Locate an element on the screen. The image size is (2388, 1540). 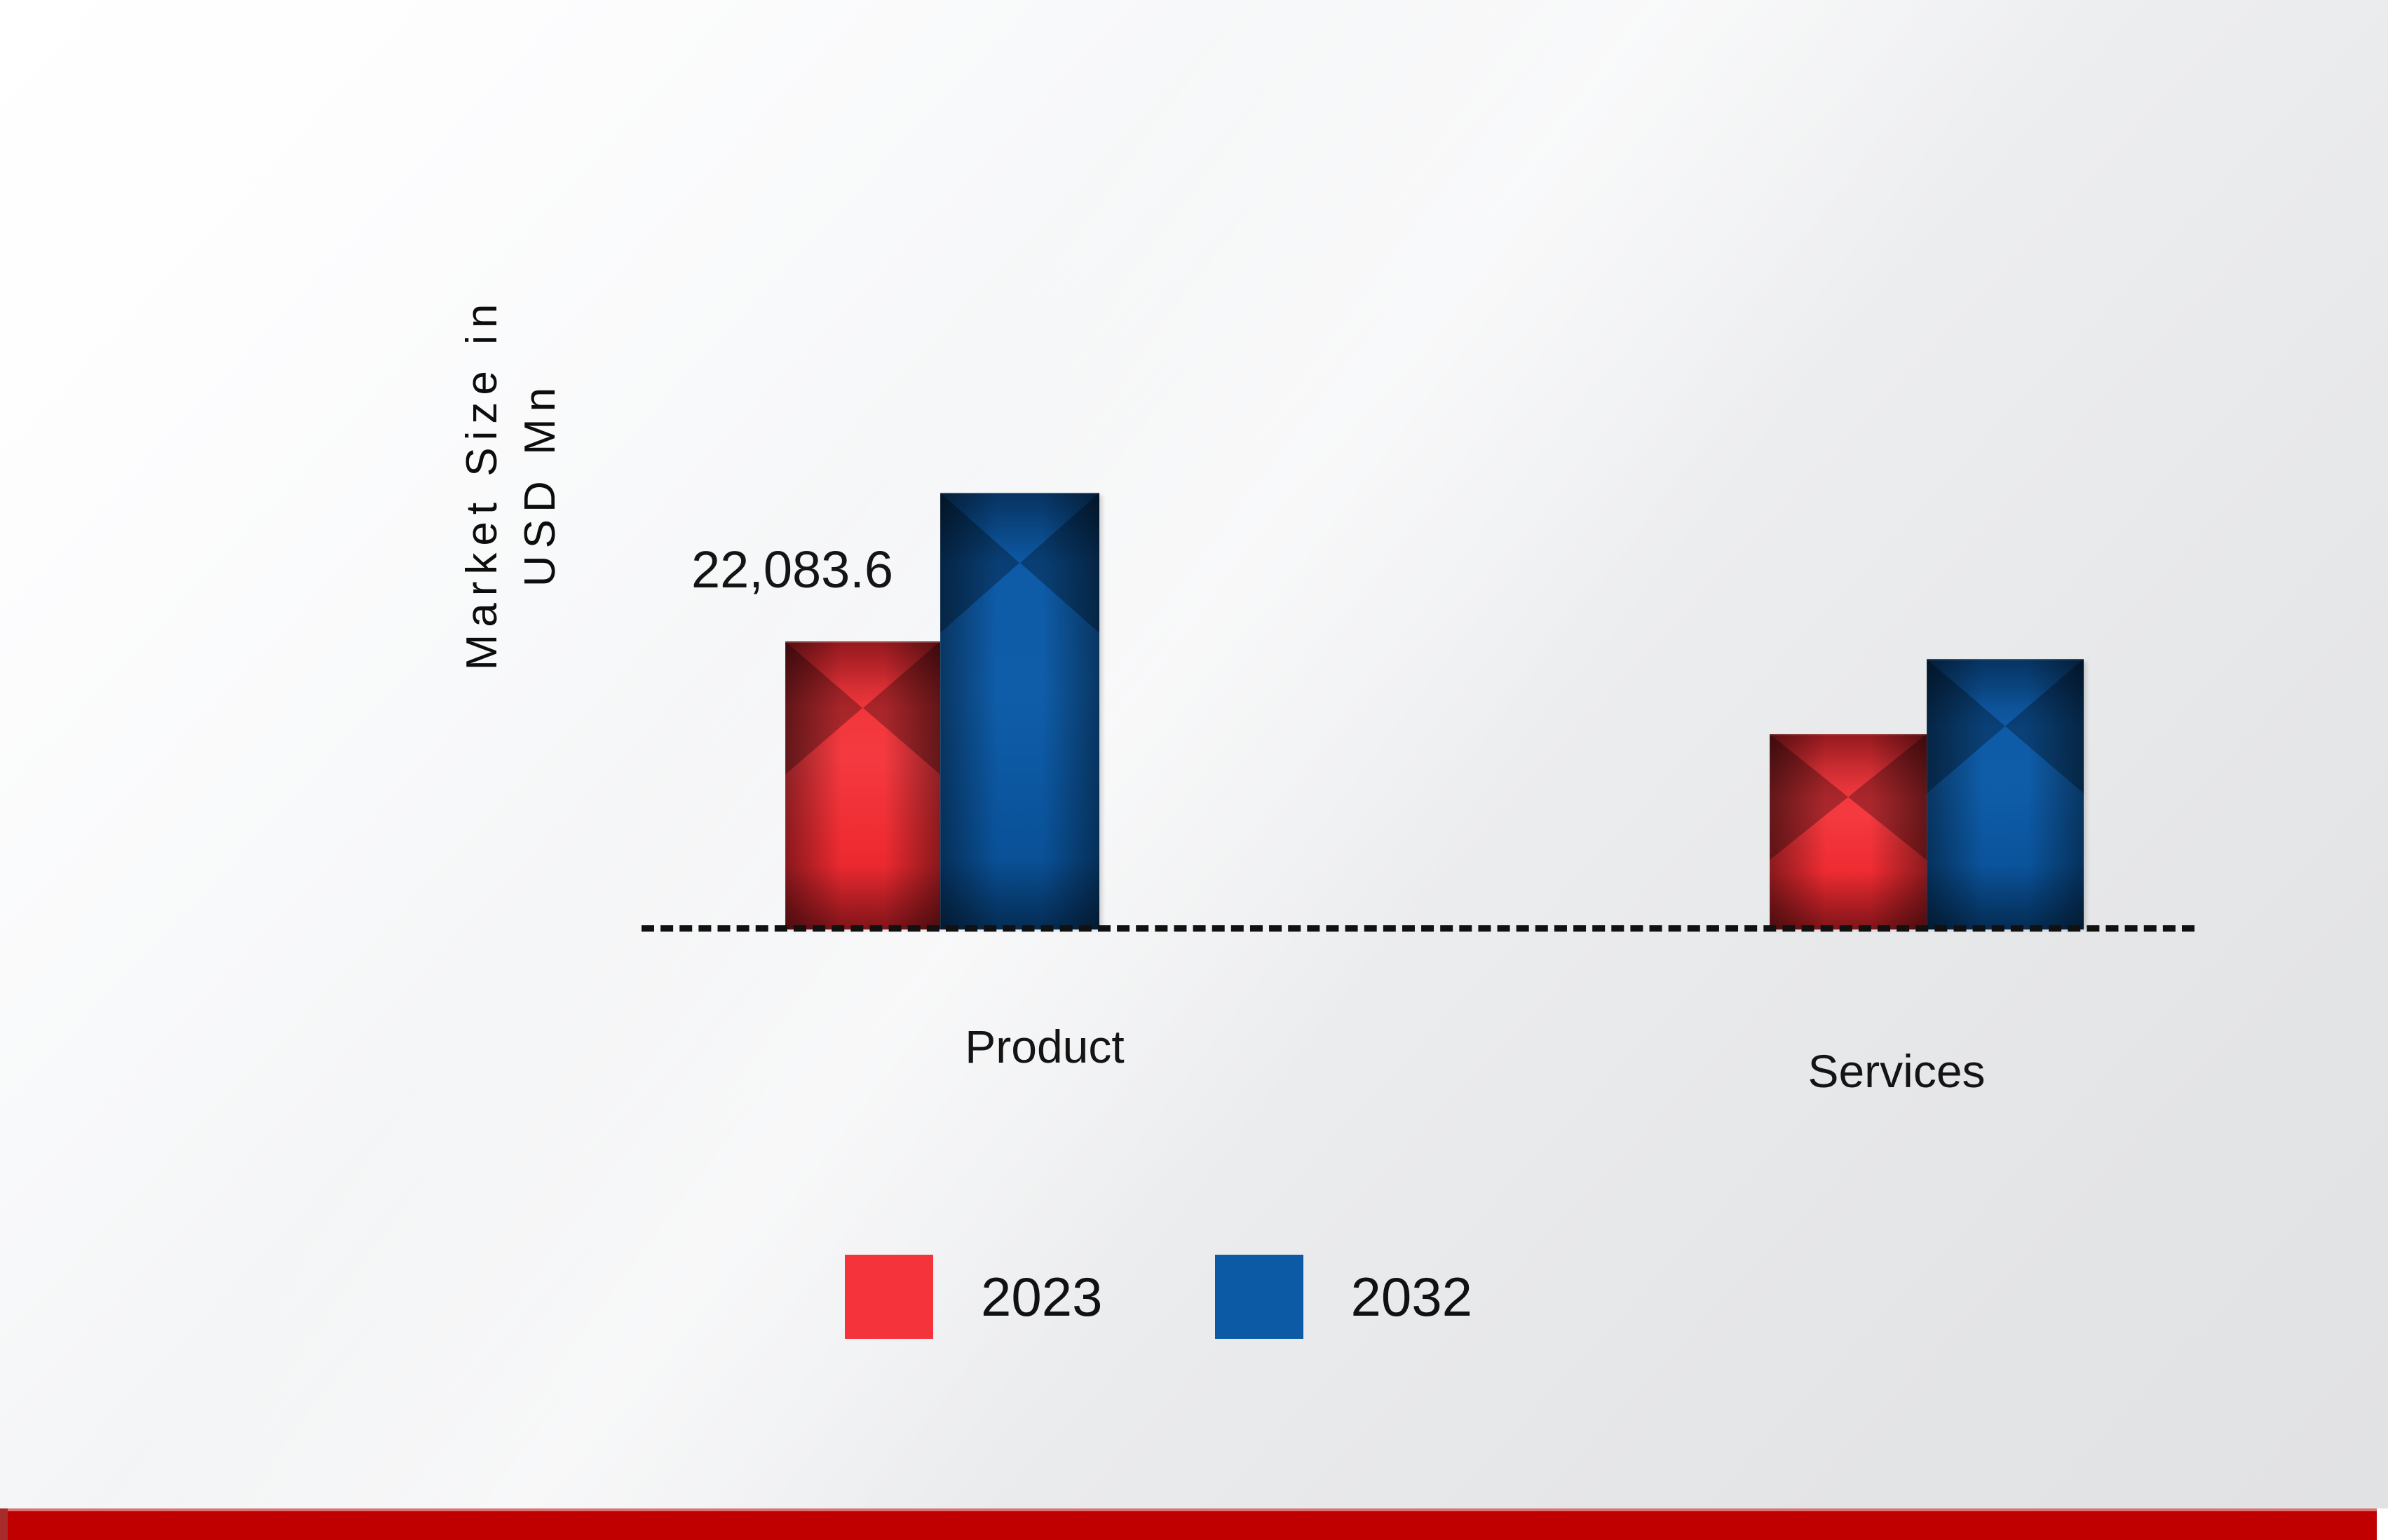
chart-legend: 2023 2032 is located at coordinates (1158, 1297).